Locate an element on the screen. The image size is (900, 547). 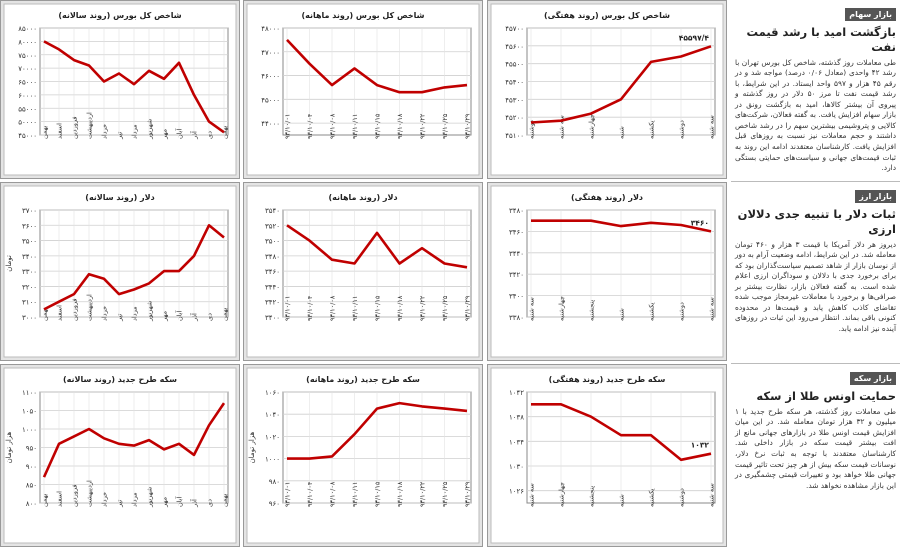
y-tick-label: ۹۵۰ is located at coordinates (31, 449).